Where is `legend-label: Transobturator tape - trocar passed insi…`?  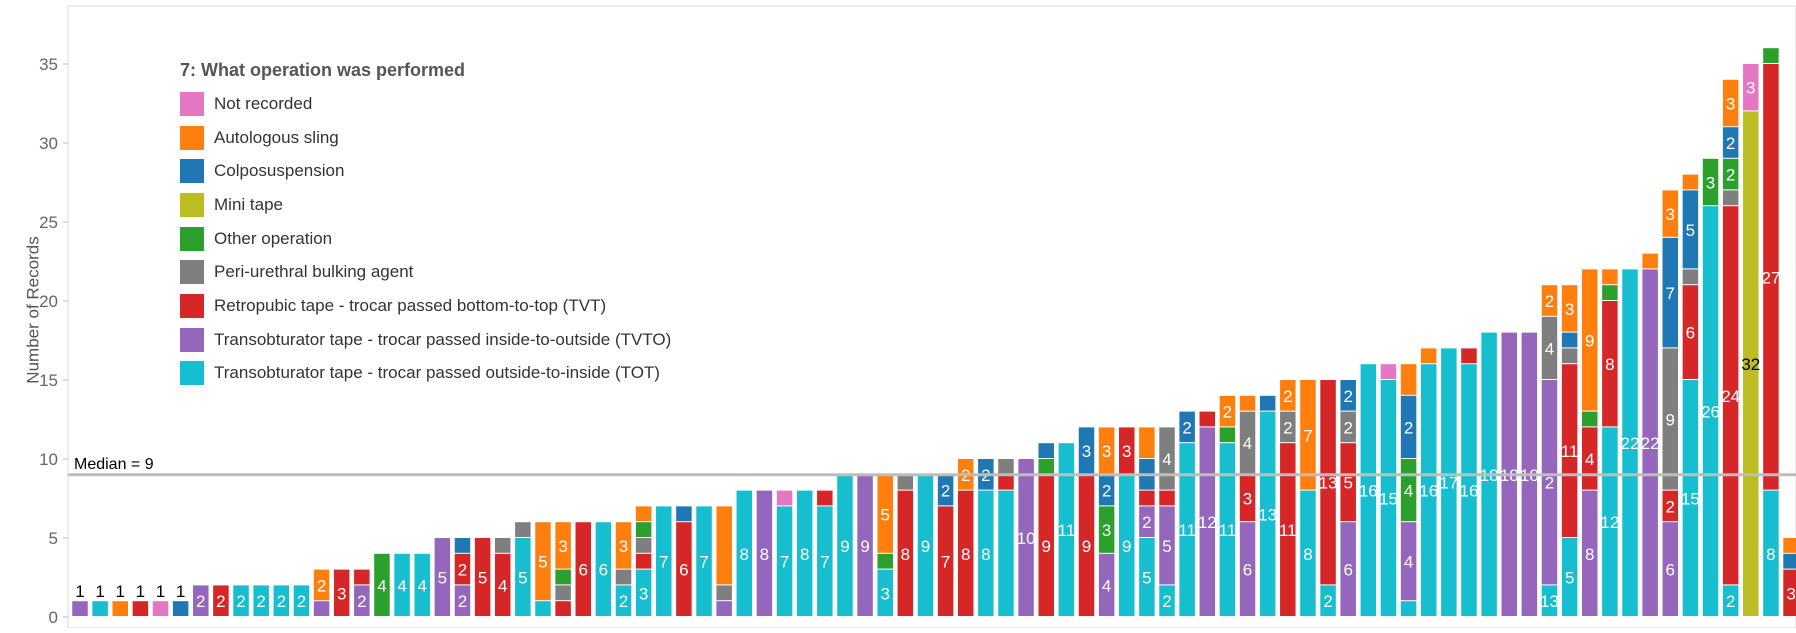
legend-label: Transobturator tape - trocar passed insi… is located at coordinates (443, 339).